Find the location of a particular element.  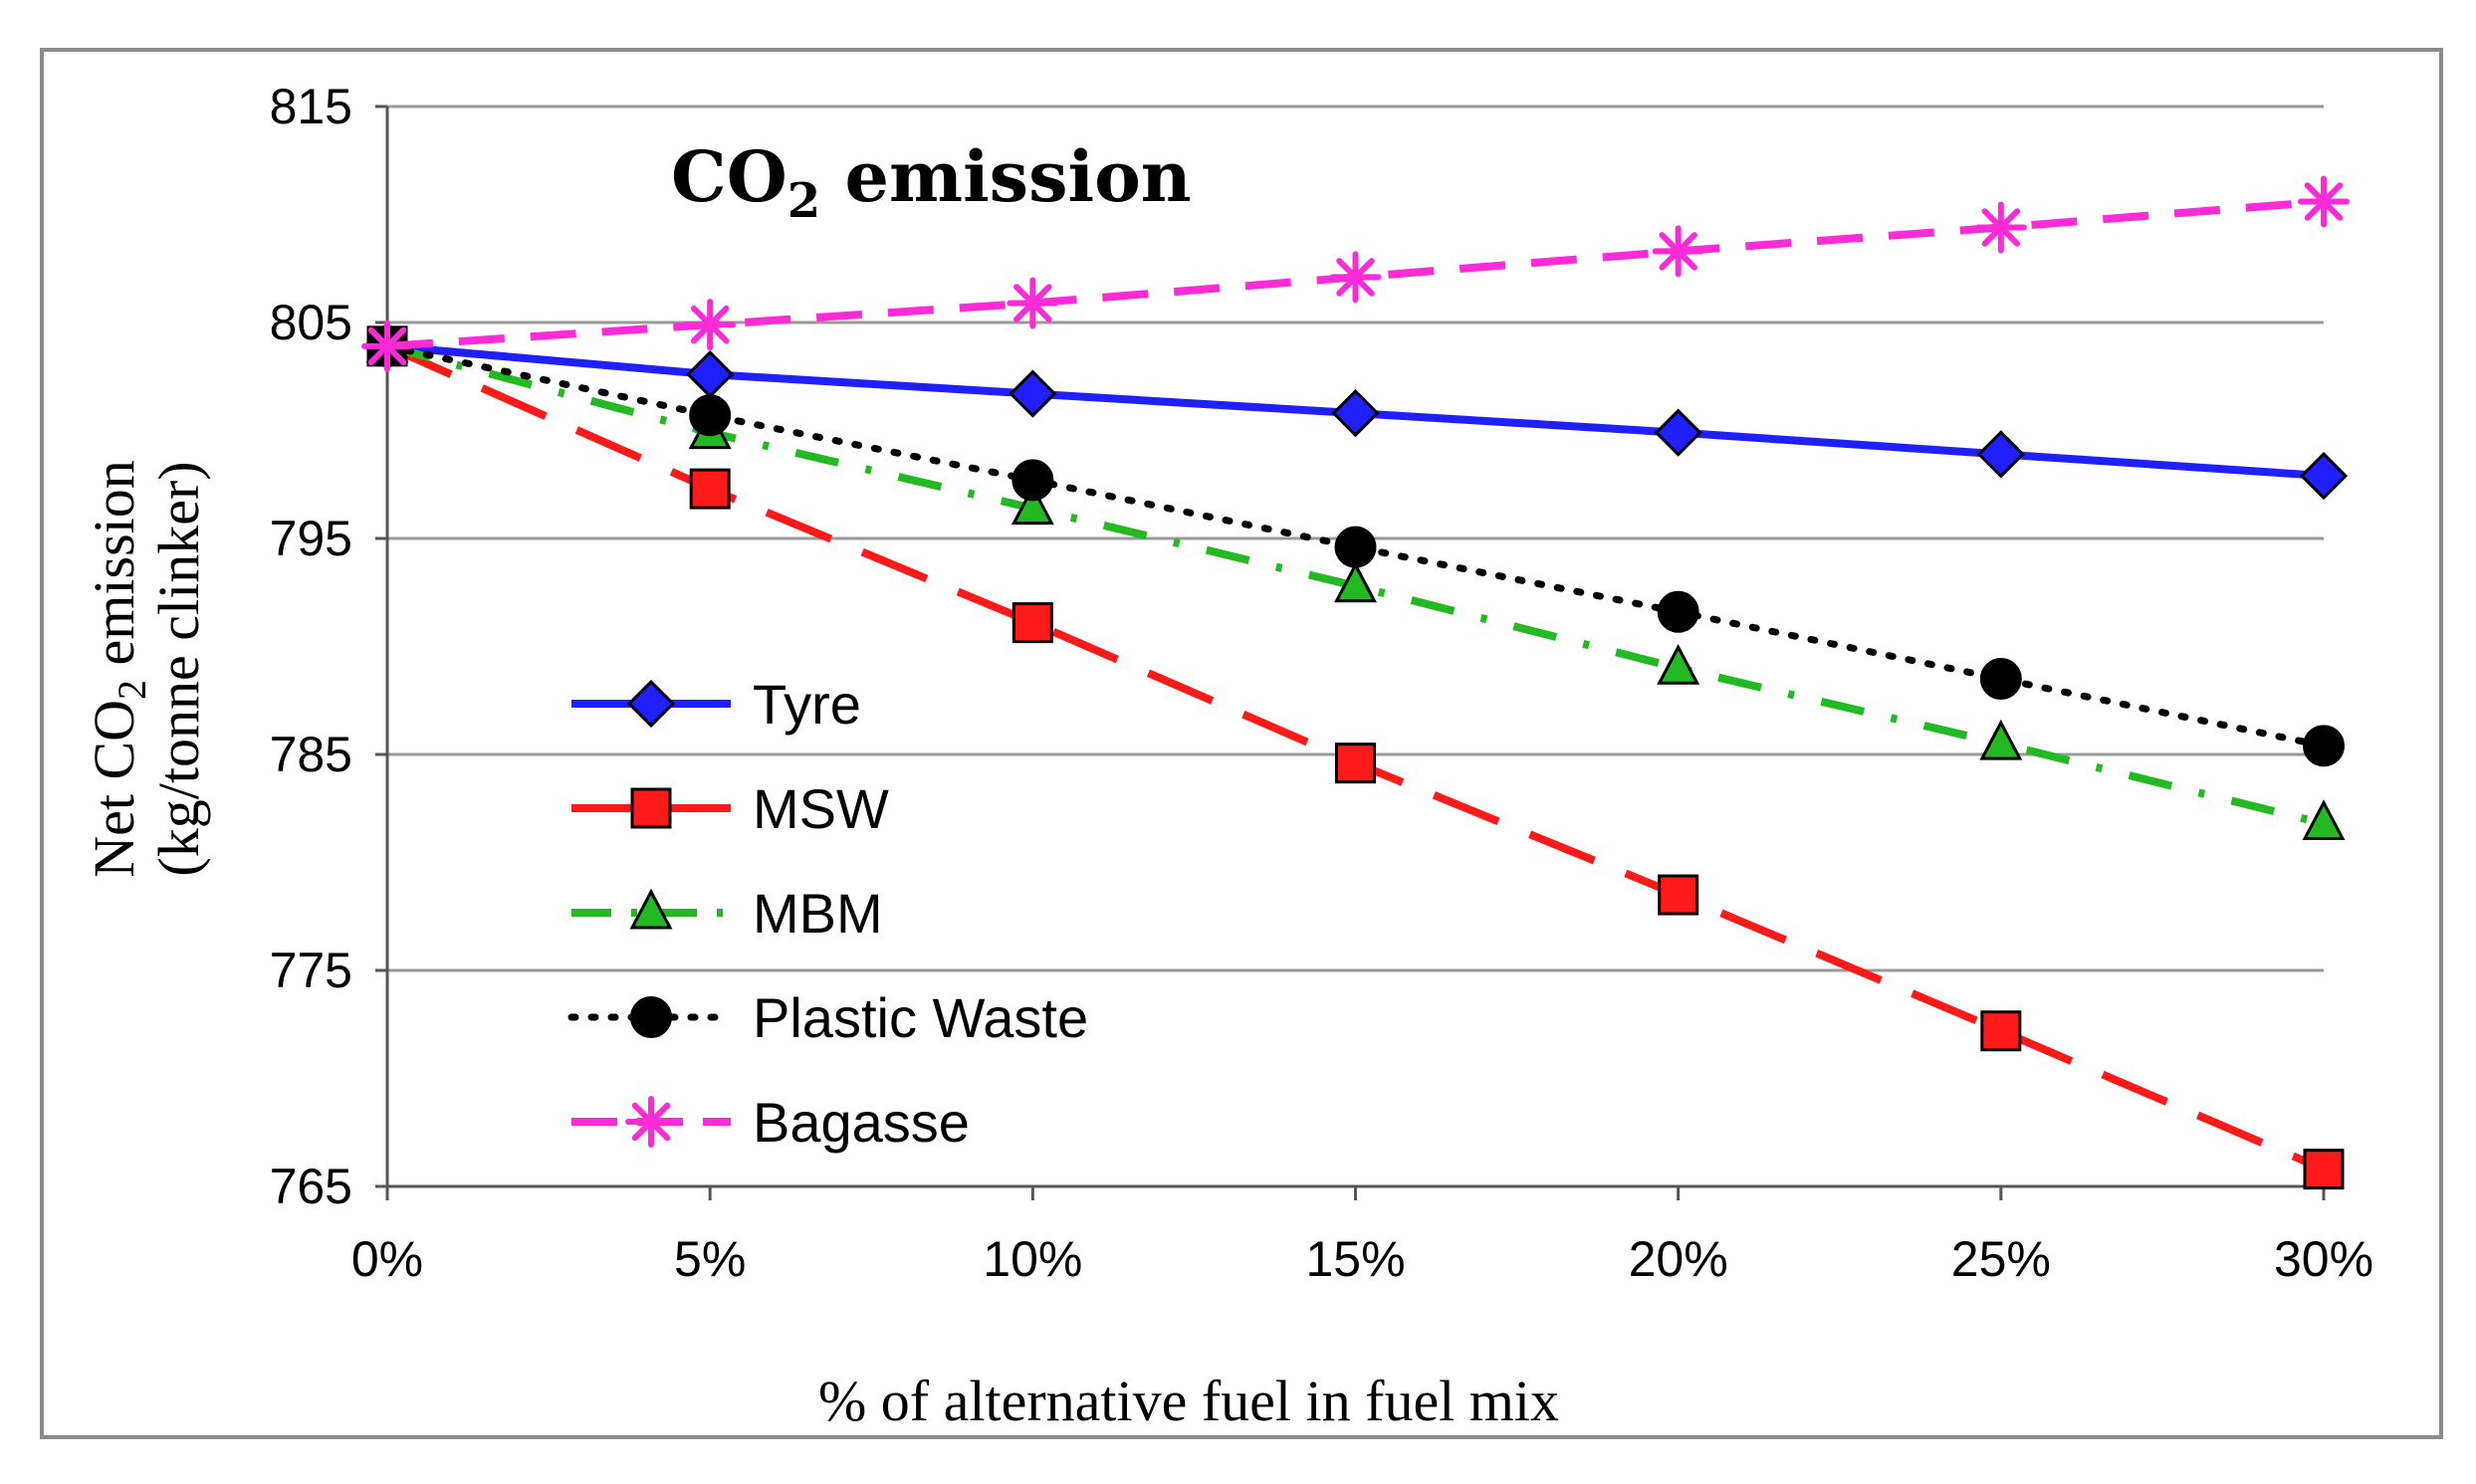

y-tick-label: 785 is located at coordinates (311, 755).